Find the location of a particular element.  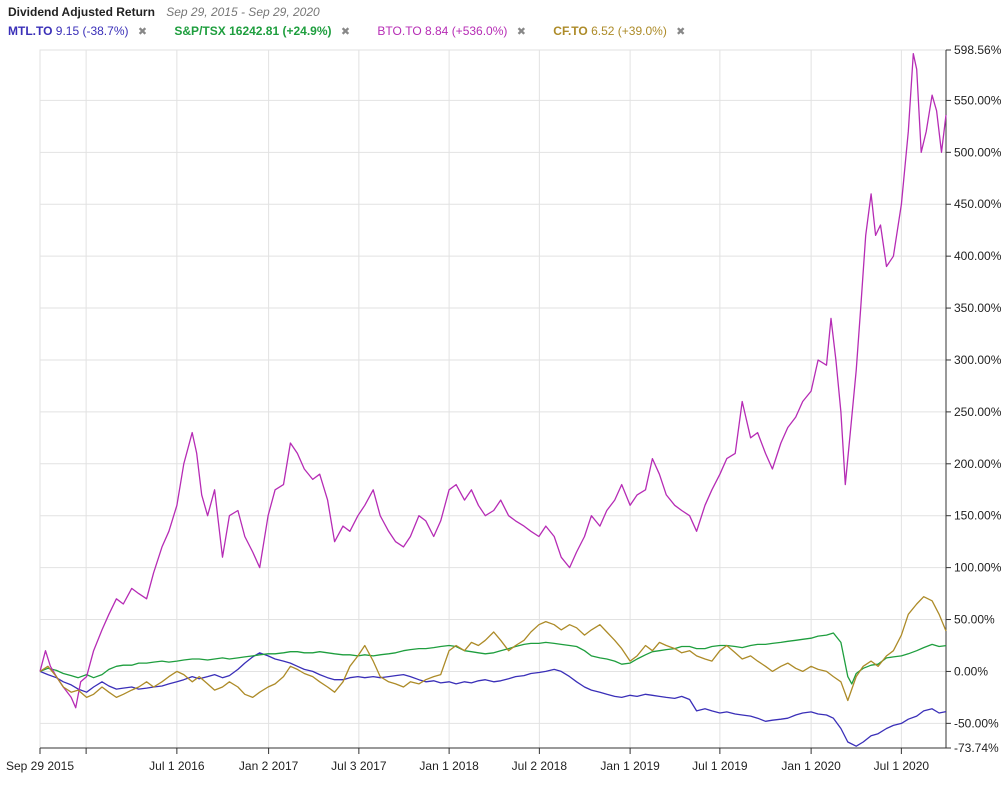

legend-series-value: 16242.81 (+24.9%) is located at coordinates (280, 31).